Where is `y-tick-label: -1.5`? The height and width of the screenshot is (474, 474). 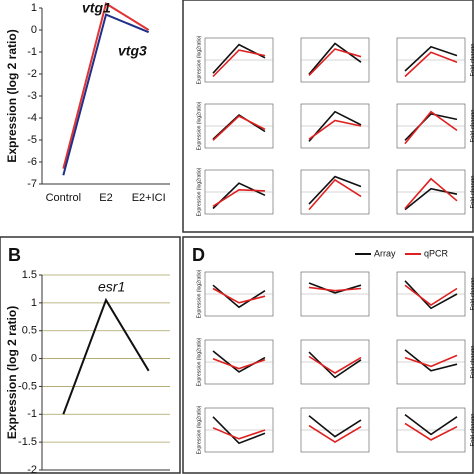
y-tick-label: -1.5 is located at coordinates (27, 442).